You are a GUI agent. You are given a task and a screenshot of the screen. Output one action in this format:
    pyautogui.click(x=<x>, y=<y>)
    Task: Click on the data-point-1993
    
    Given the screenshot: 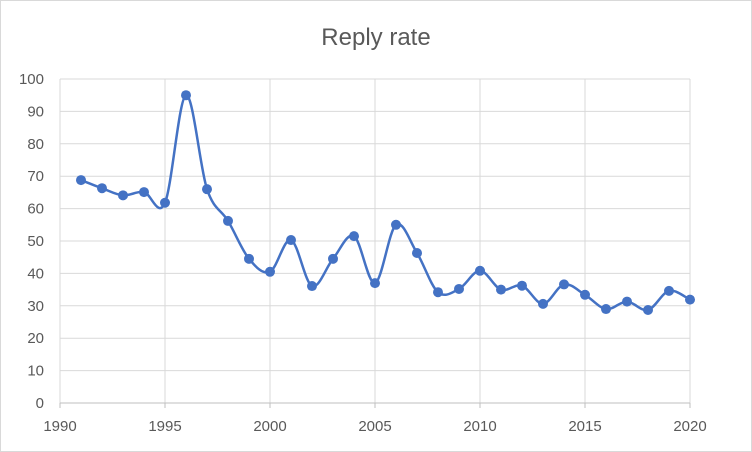 What is the action you would take?
    pyautogui.click(x=123, y=195)
    